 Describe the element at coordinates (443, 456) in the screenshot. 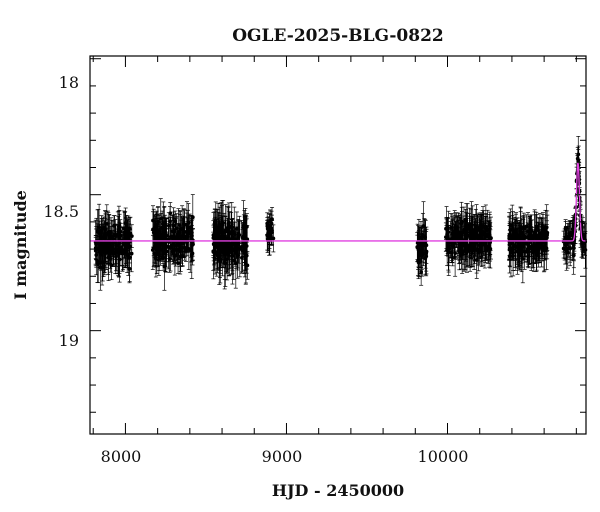

I see `x-tick-label-10000: 10000` at that location.